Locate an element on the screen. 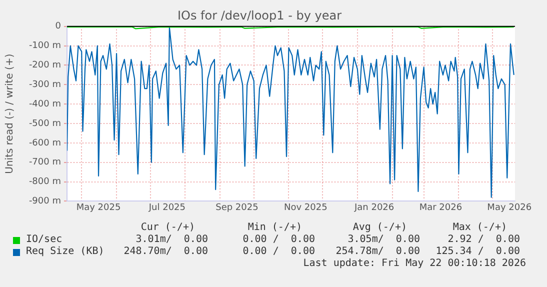  text: 248.70m/ 0.00 is located at coordinates (166, 251).